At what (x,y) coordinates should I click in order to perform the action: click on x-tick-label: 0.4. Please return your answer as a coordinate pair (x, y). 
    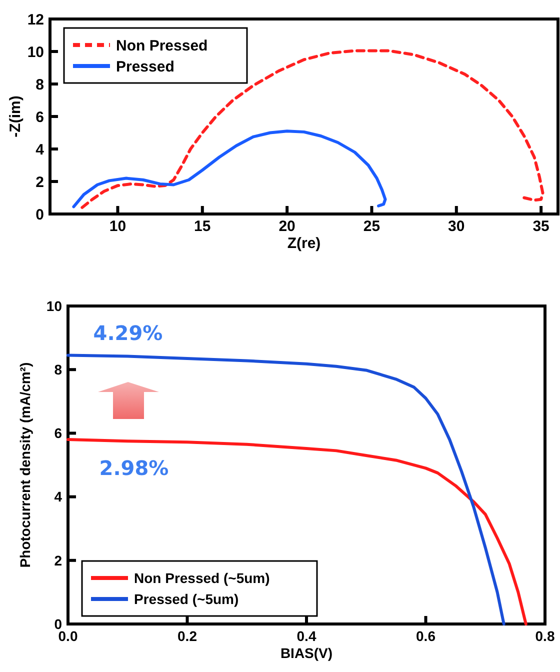
    Looking at the image, I should click on (306, 636).